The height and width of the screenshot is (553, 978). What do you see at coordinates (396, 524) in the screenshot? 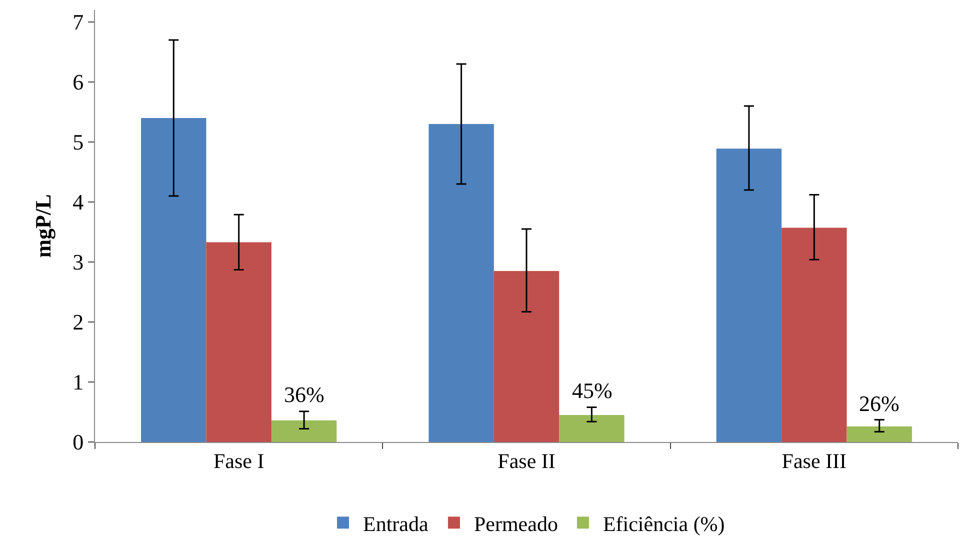
I see `legend-label: Entrada` at bounding box center [396, 524].